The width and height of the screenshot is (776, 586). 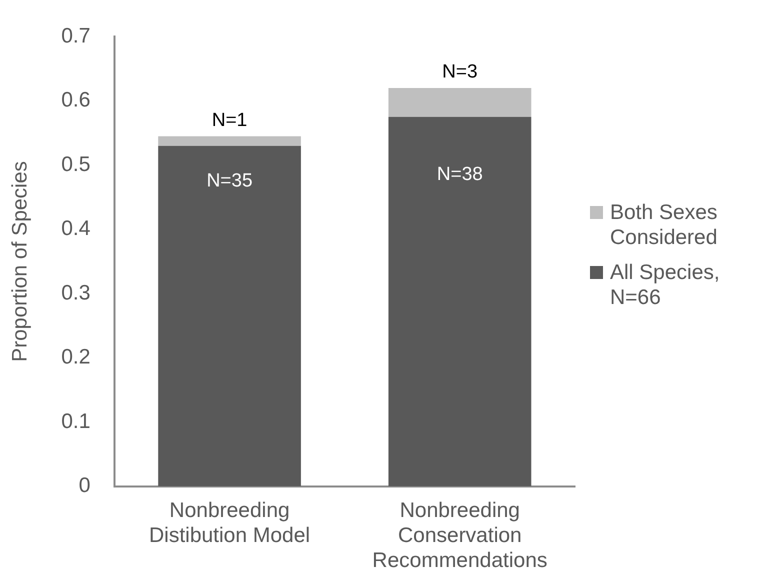 What do you see at coordinates (75, 292) in the screenshot?
I see `y-tick-label: 0.3` at bounding box center [75, 292].